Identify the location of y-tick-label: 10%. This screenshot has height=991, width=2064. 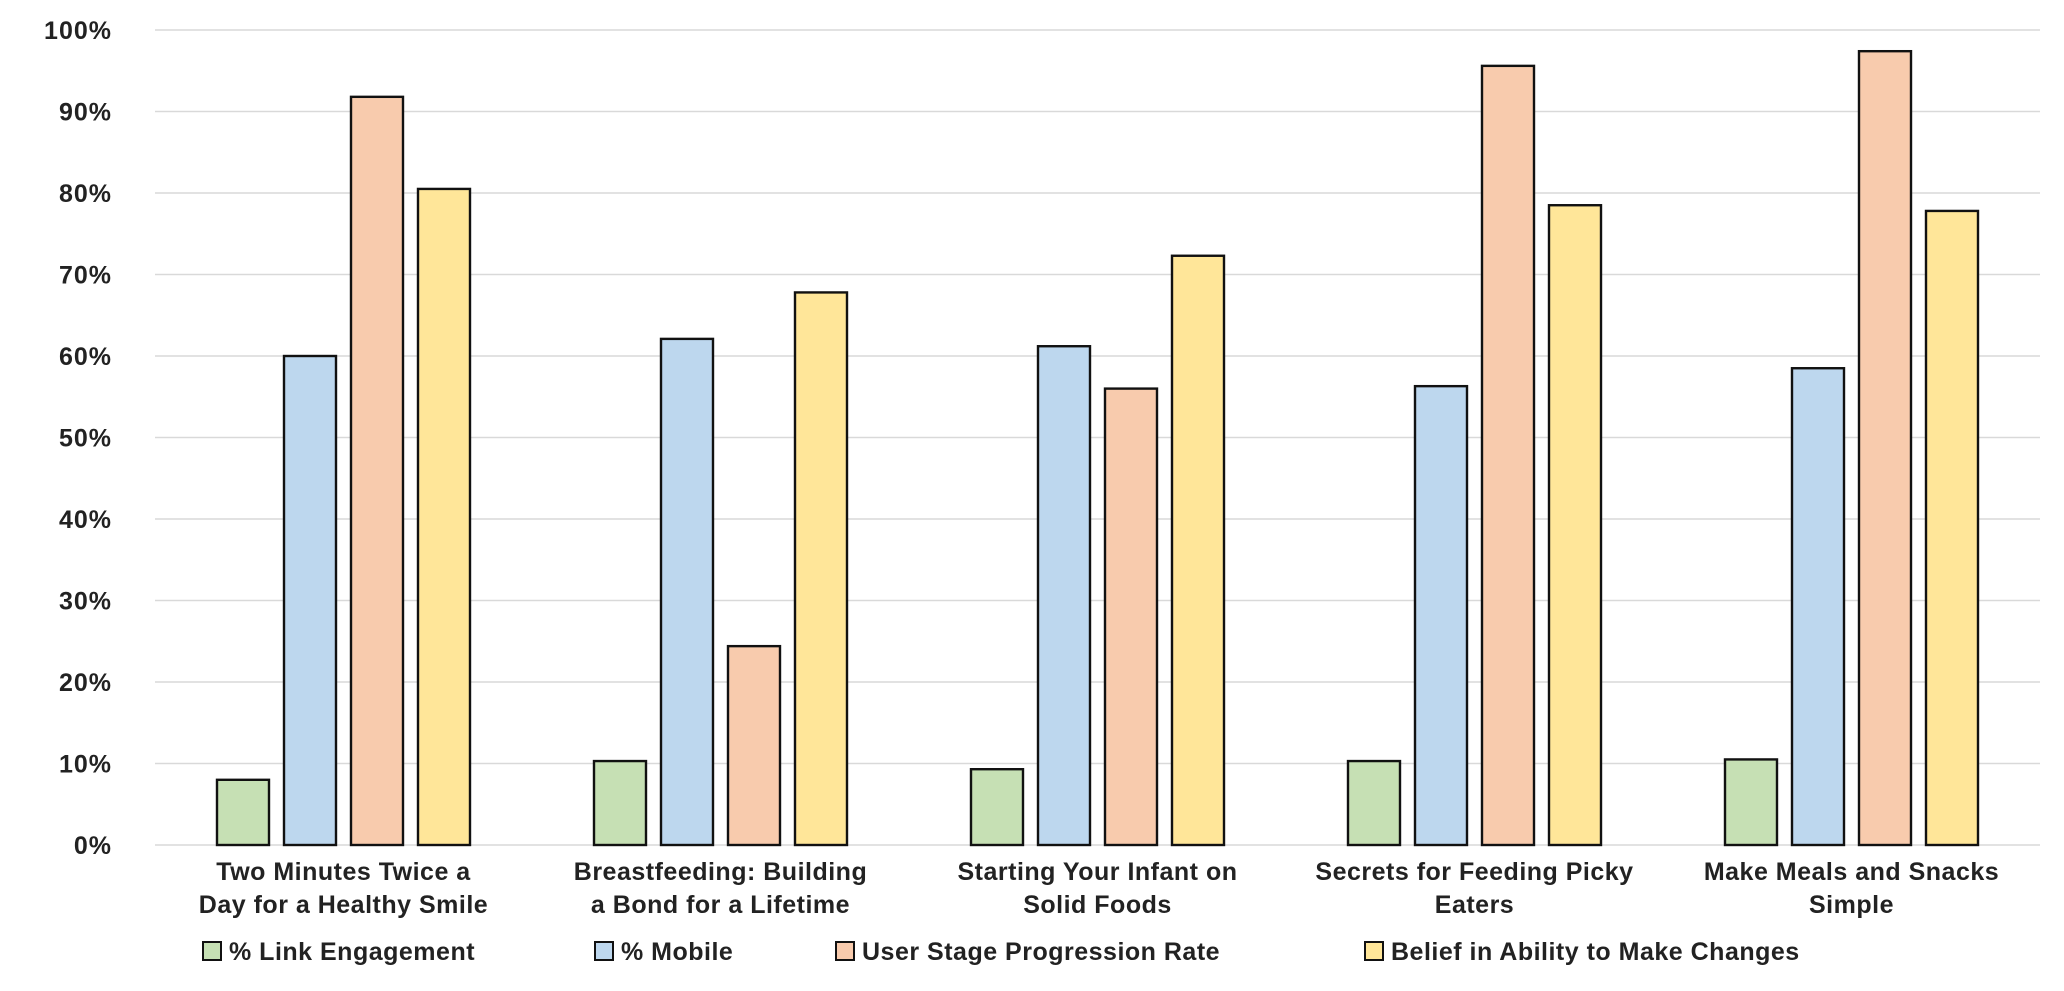
(85, 765).